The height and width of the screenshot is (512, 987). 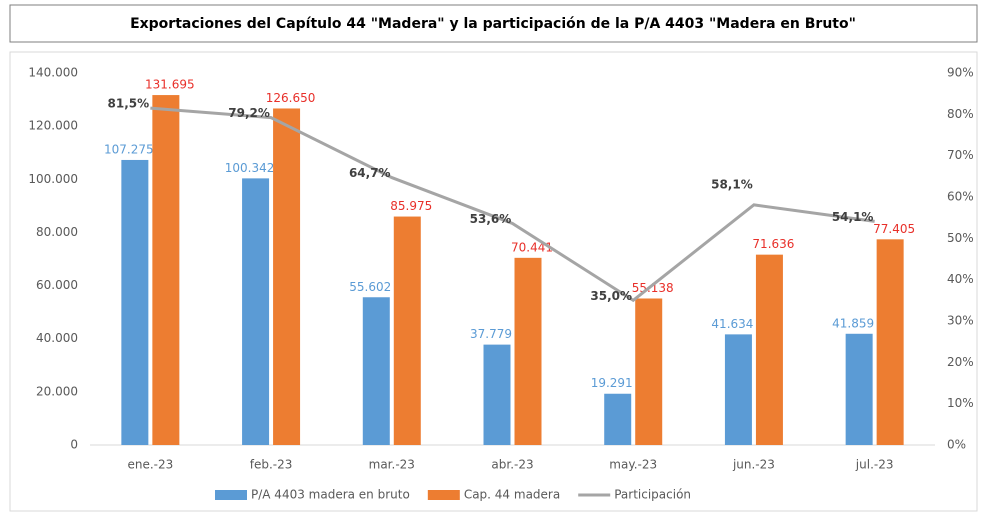 I want to click on data-label: 126.650, so click(x=291, y=98).